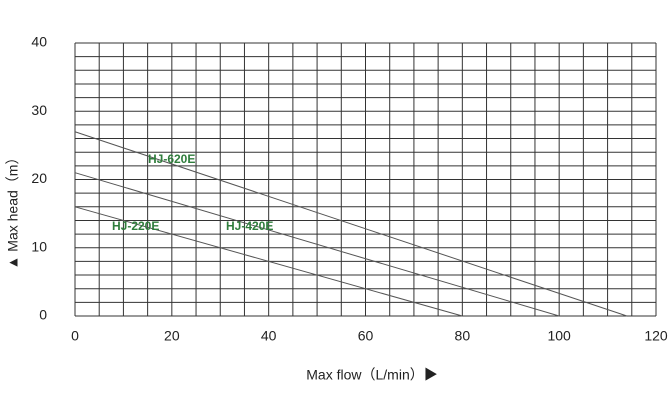 This screenshot has width=672, height=408. Describe the element at coordinates (39, 42) in the screenshot. I see `y-tick-label: 40` at that location.